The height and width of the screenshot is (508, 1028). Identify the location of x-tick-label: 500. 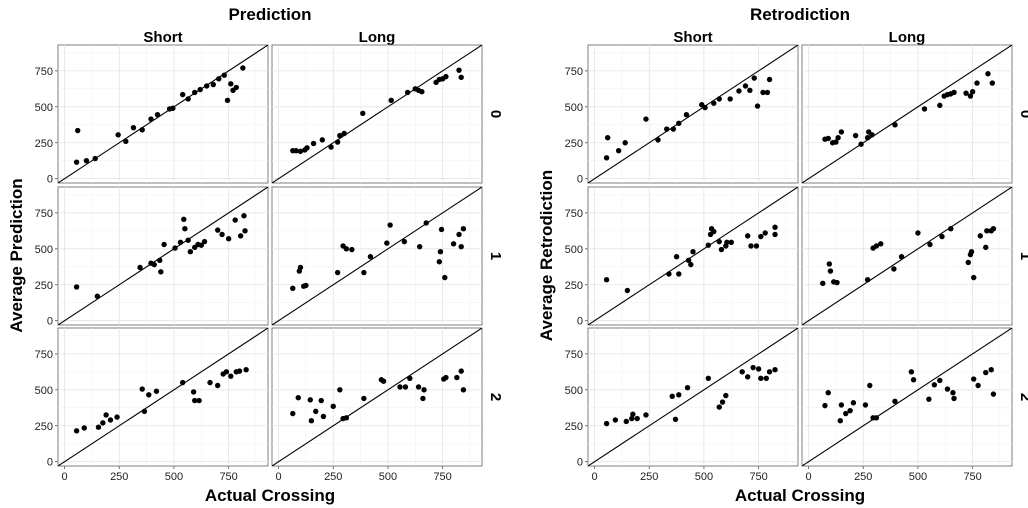
(174, 477).